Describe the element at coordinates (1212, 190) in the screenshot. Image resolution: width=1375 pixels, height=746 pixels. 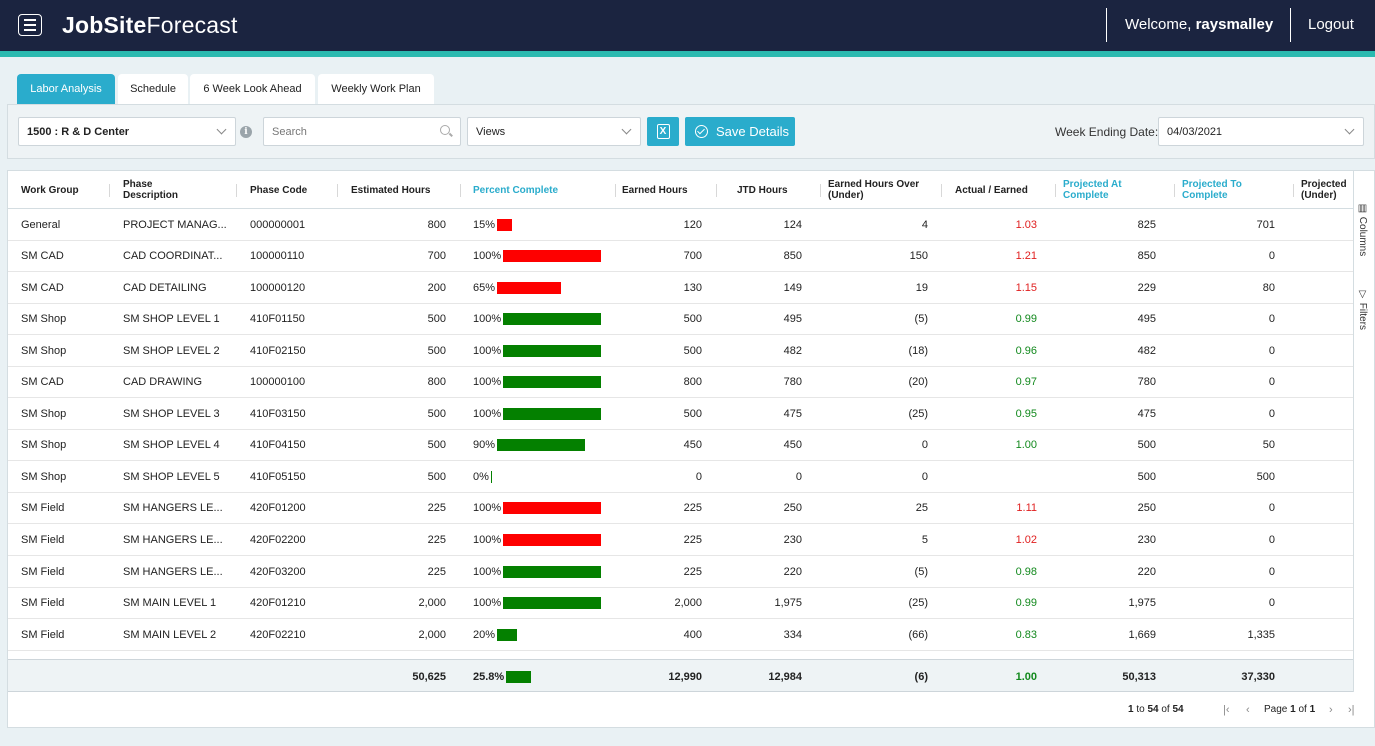
I see `column-header-proj-to: Projected To Complete` at that location.